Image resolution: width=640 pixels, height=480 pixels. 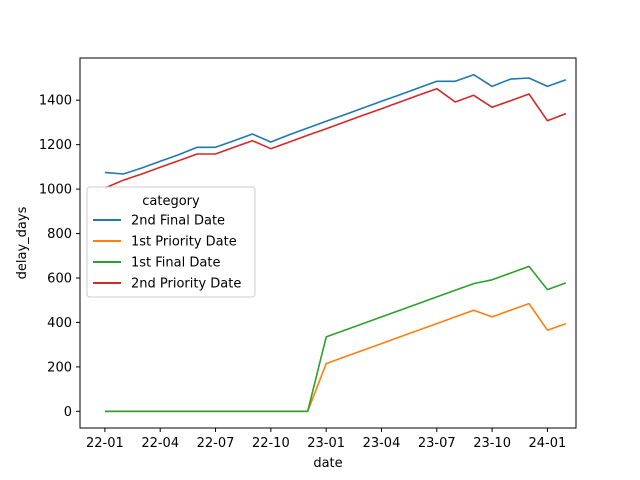 What do you see at coordinates (175, 263) in the screenshot?
I see `legend-entry: 1st Final Date` at bounding box center [175, 263].